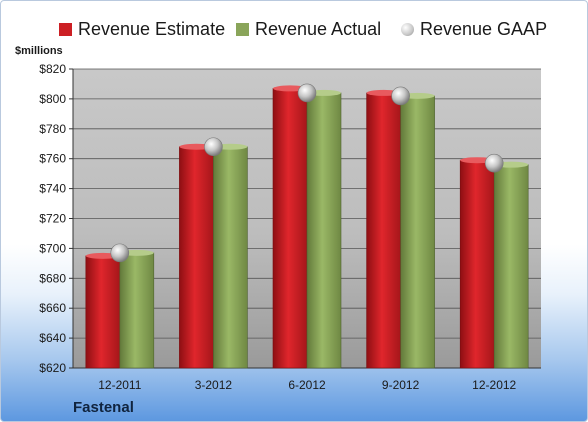 The width and height of the screenshot is (588, 422). Describe the element at coordinates (52, 338) in the screenshot. I see `y-tick-label: $640` at that location.